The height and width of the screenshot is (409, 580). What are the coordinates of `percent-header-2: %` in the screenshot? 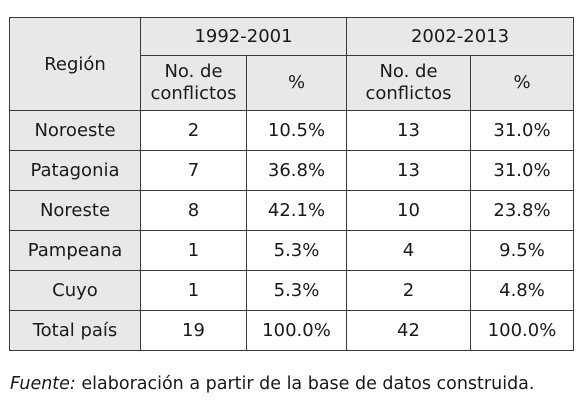 It's located at (522, 83).